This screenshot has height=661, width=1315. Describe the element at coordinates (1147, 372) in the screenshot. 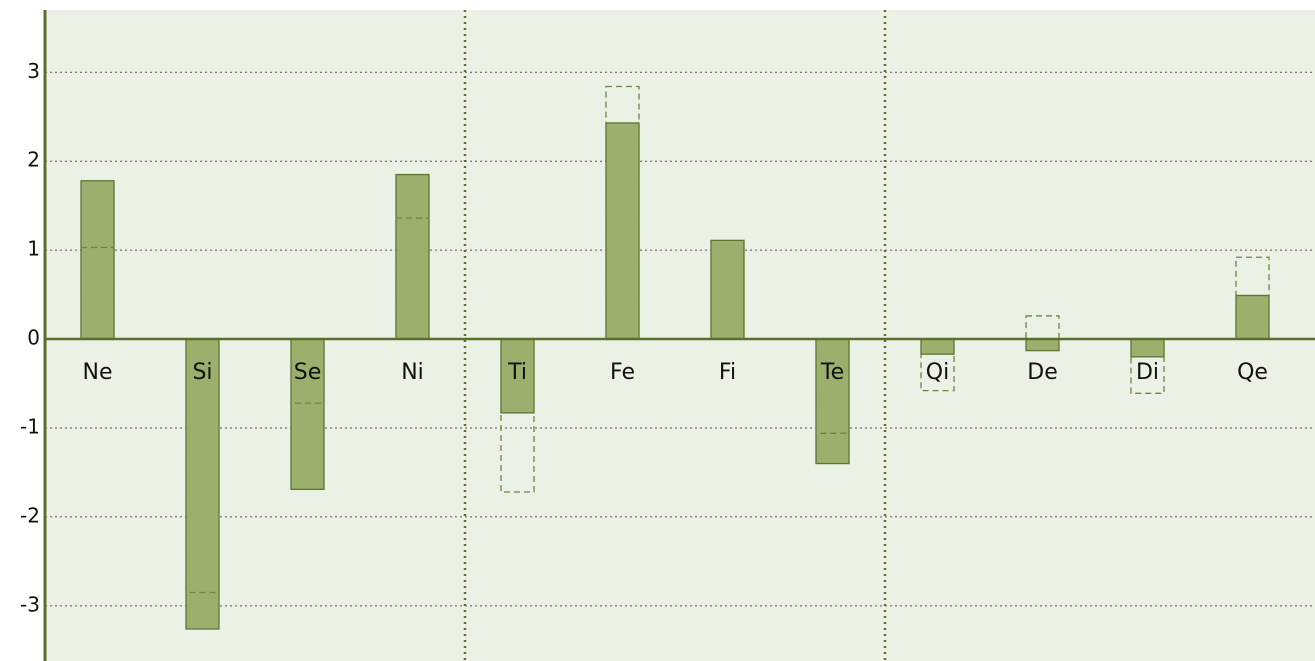

I see `x-tick-label: Di` at that location.